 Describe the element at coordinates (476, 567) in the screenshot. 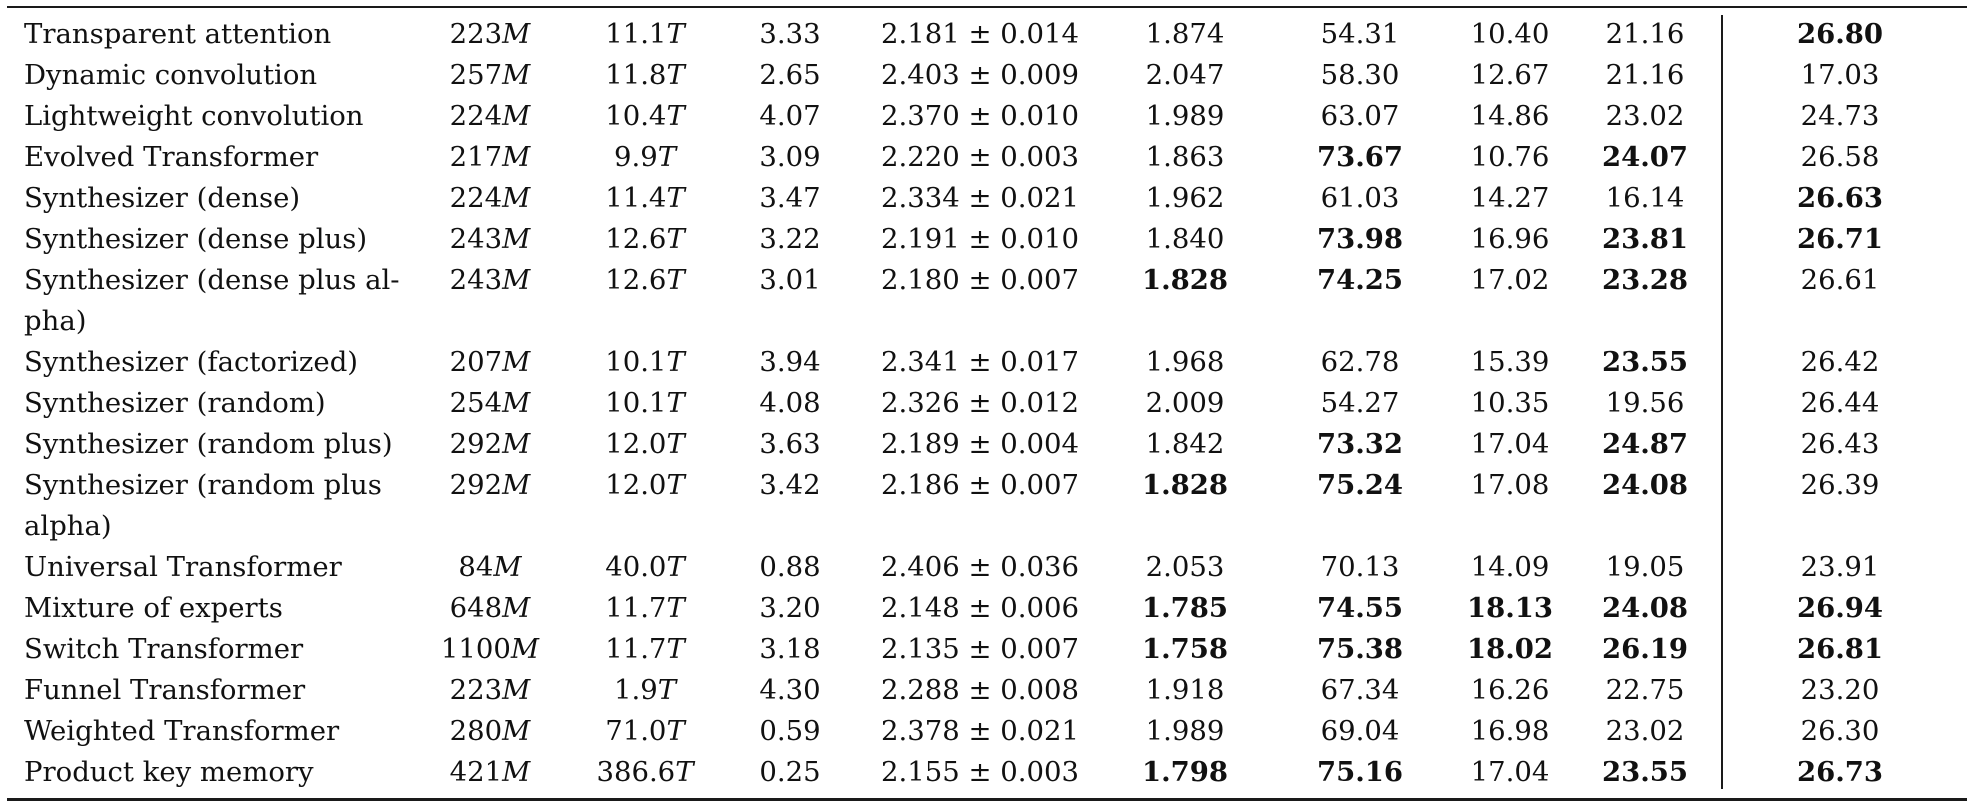

I see `params-cell-value: 84` at that location.